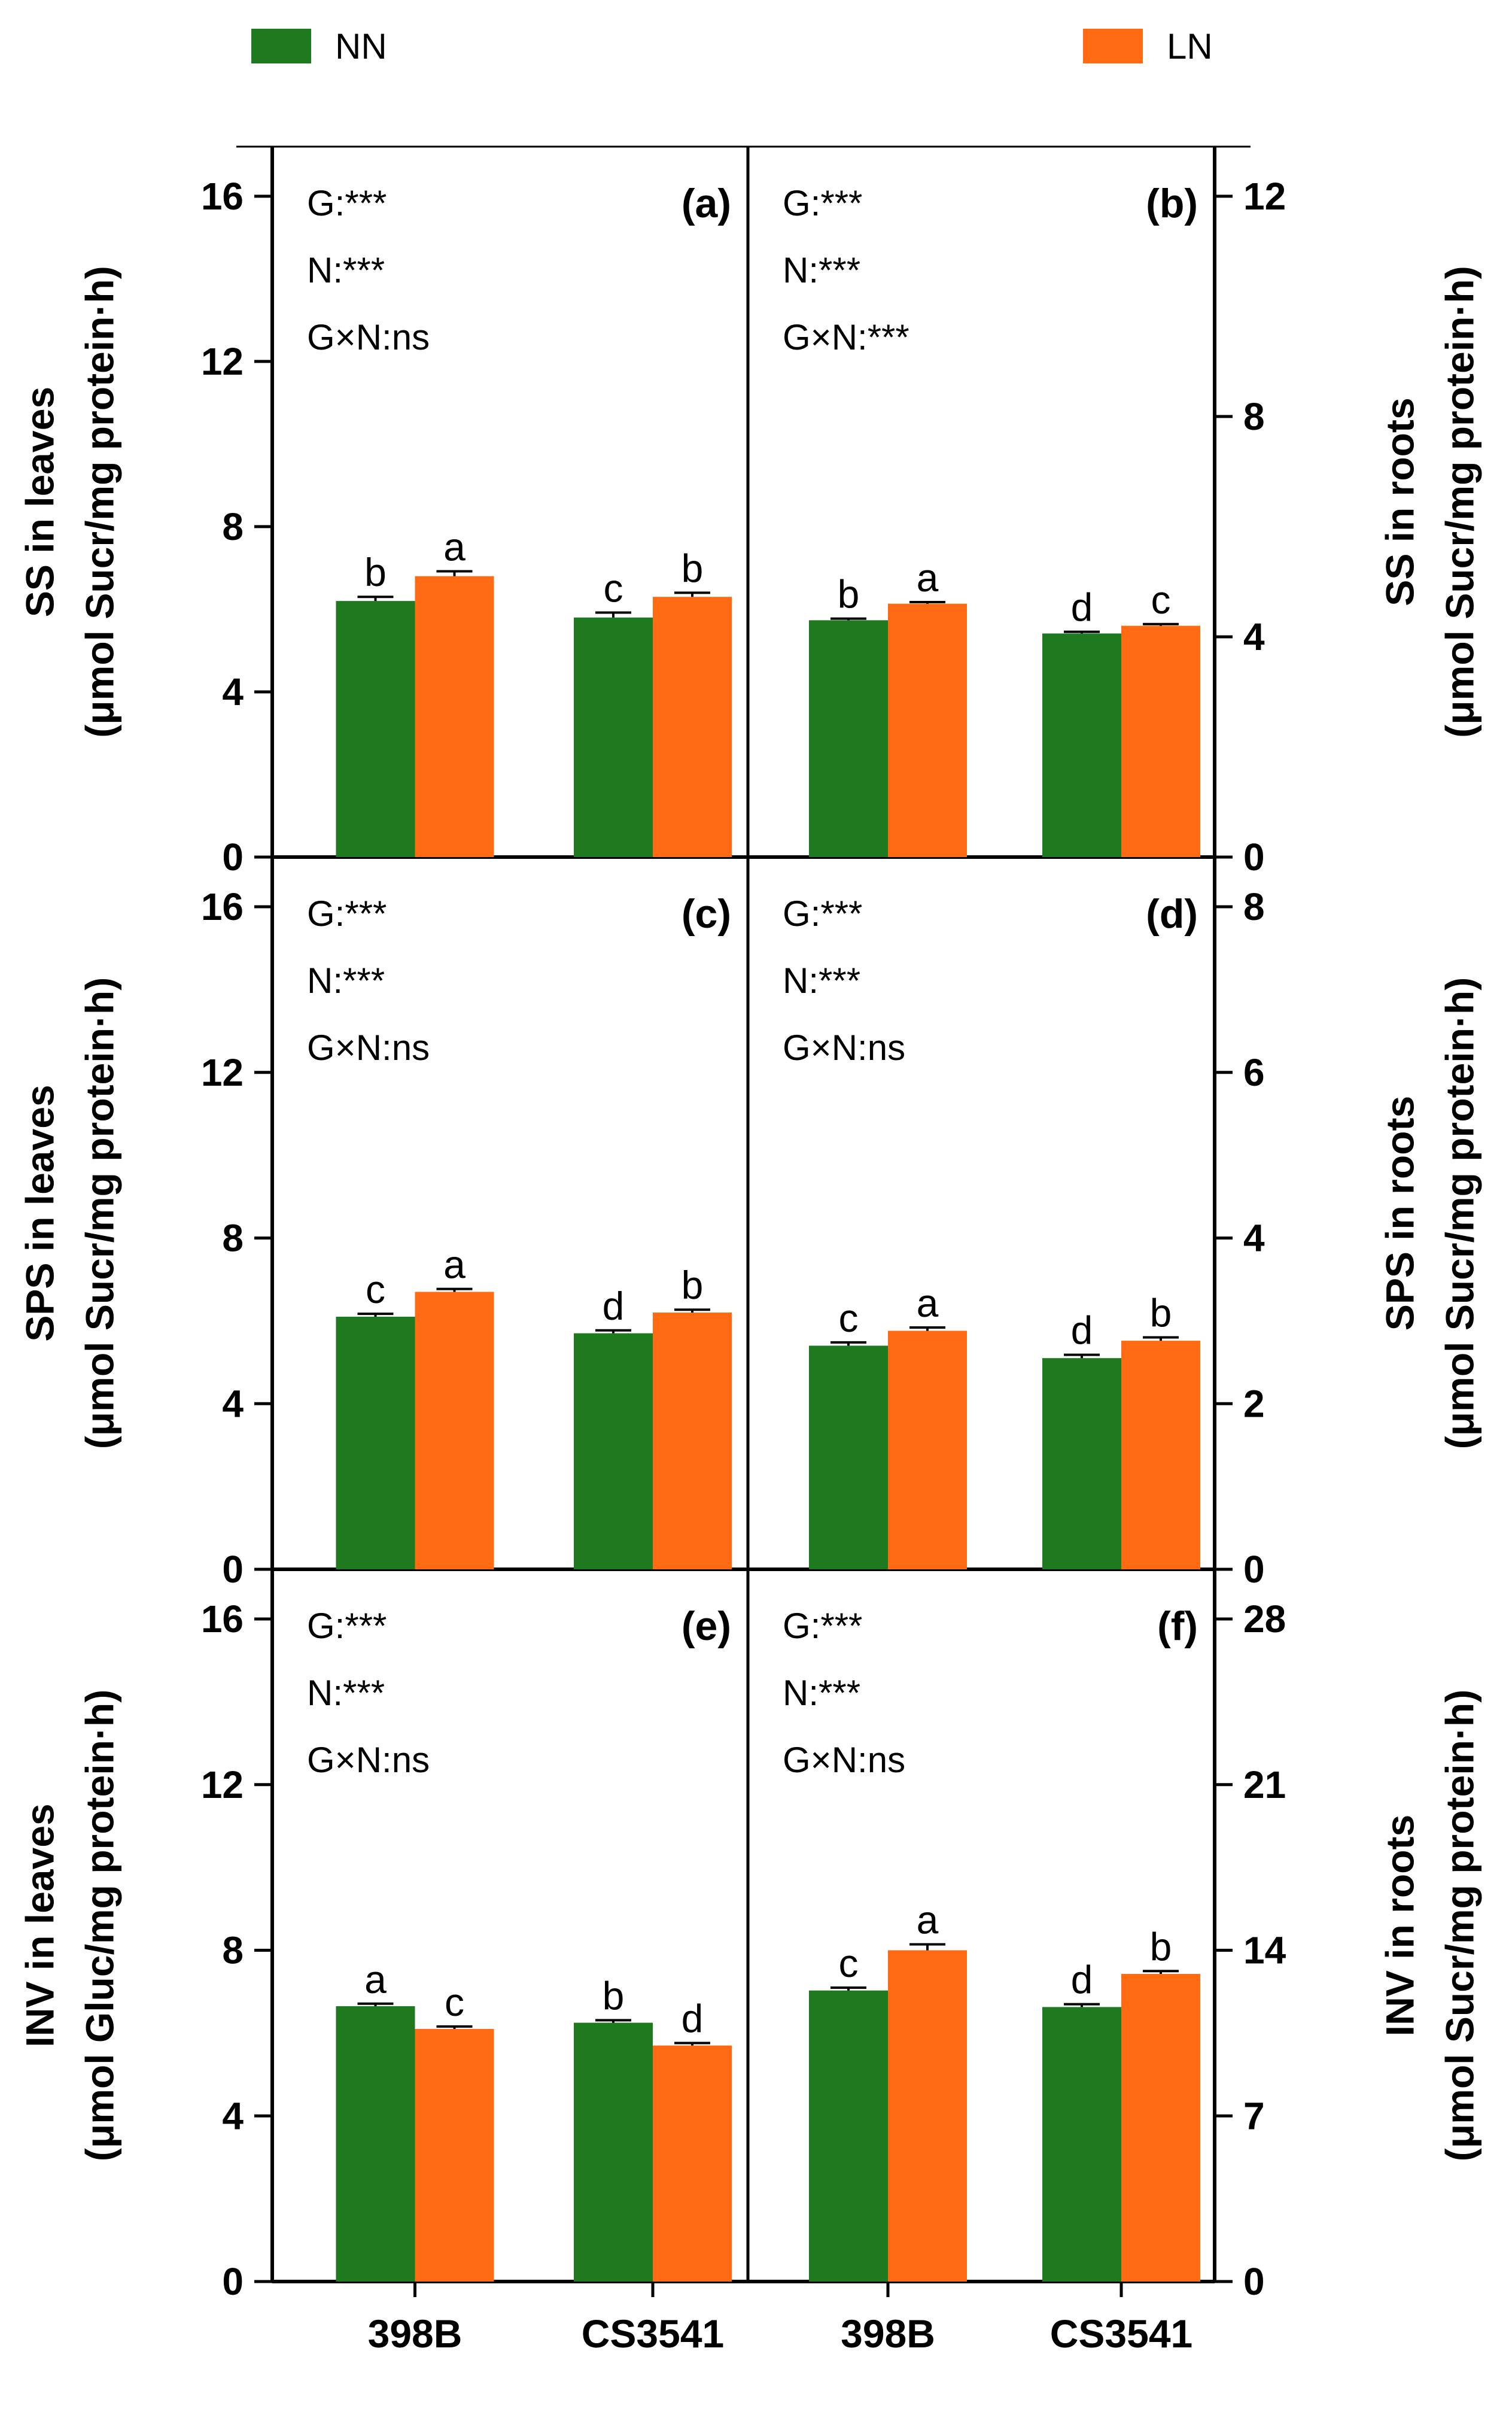  What do you see at coordinates (1177, 1626) in the screenshot?
I see `panel-label: (f)` at bounding box center [1177, 1626].